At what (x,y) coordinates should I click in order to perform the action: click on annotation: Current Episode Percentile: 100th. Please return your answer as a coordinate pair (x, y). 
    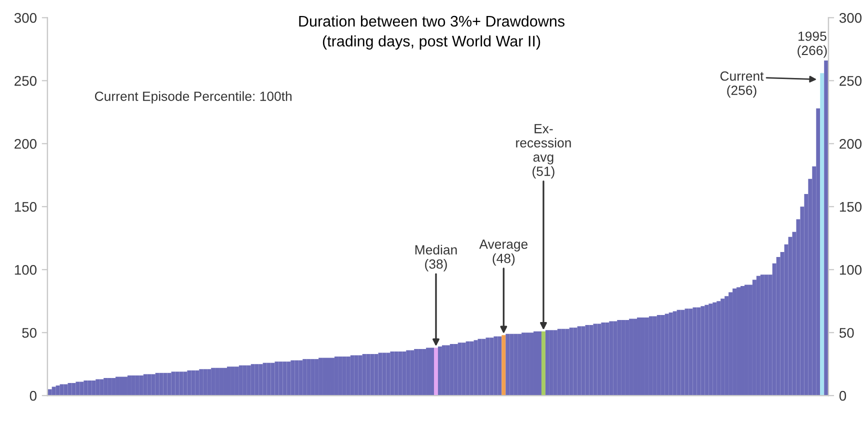
    Looking at the image, I should click on (193, 97).